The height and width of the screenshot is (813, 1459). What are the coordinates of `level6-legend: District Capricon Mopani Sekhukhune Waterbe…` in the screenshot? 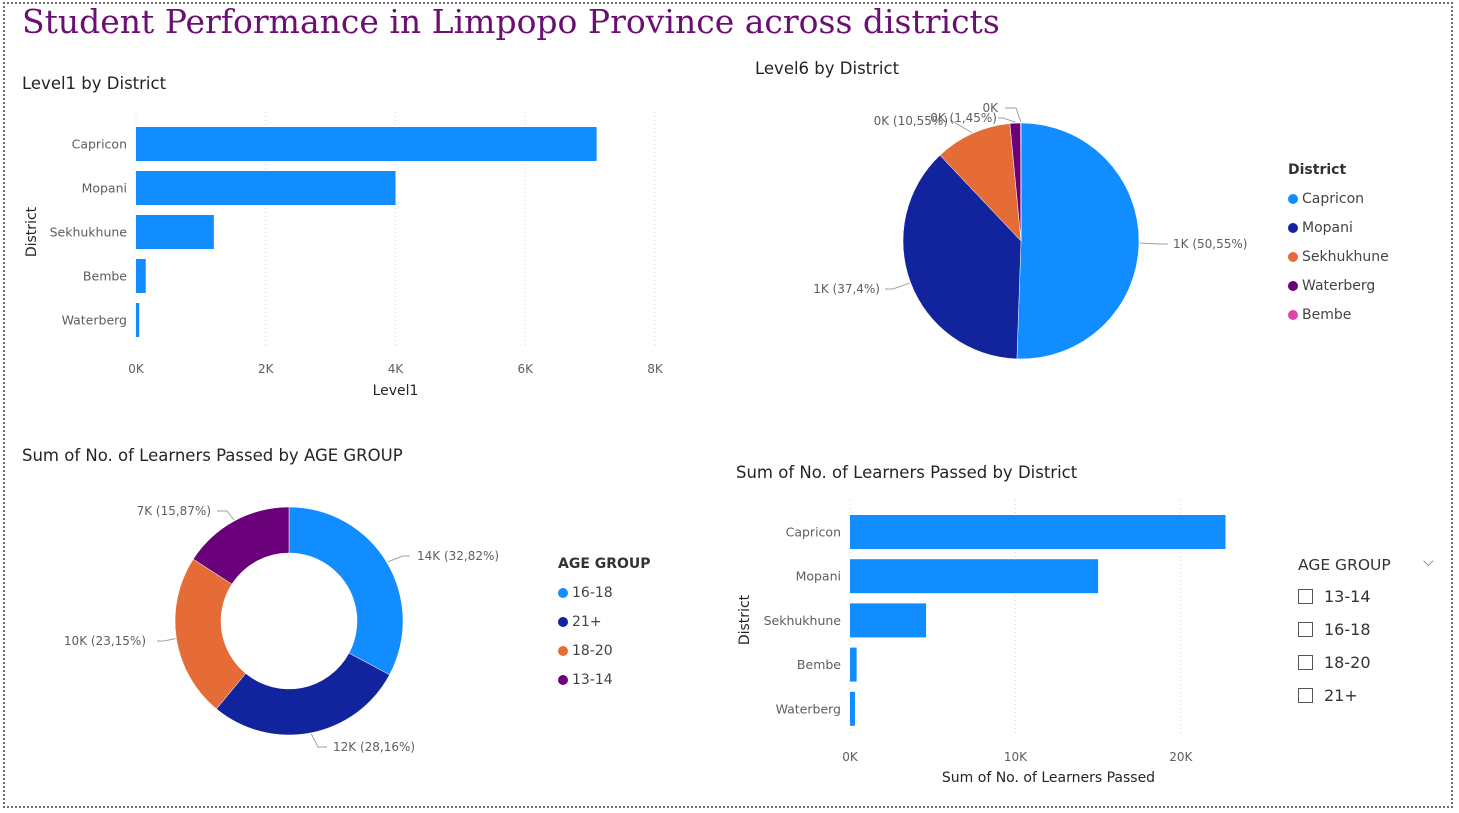 It's located at (1338, 245).